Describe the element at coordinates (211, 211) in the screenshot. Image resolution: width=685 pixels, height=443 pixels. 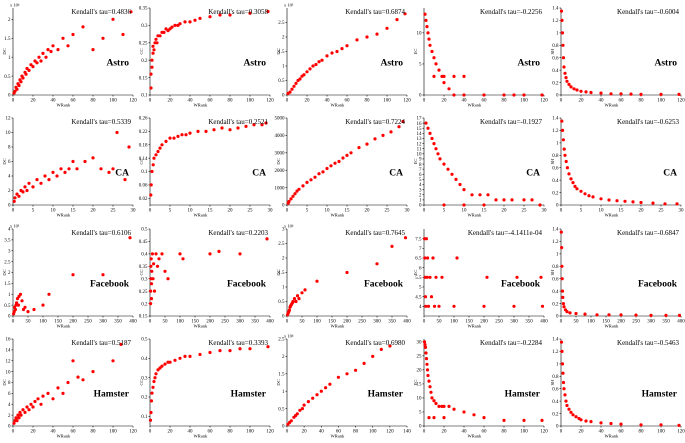
I see `x-tick-label: 15` at that location.